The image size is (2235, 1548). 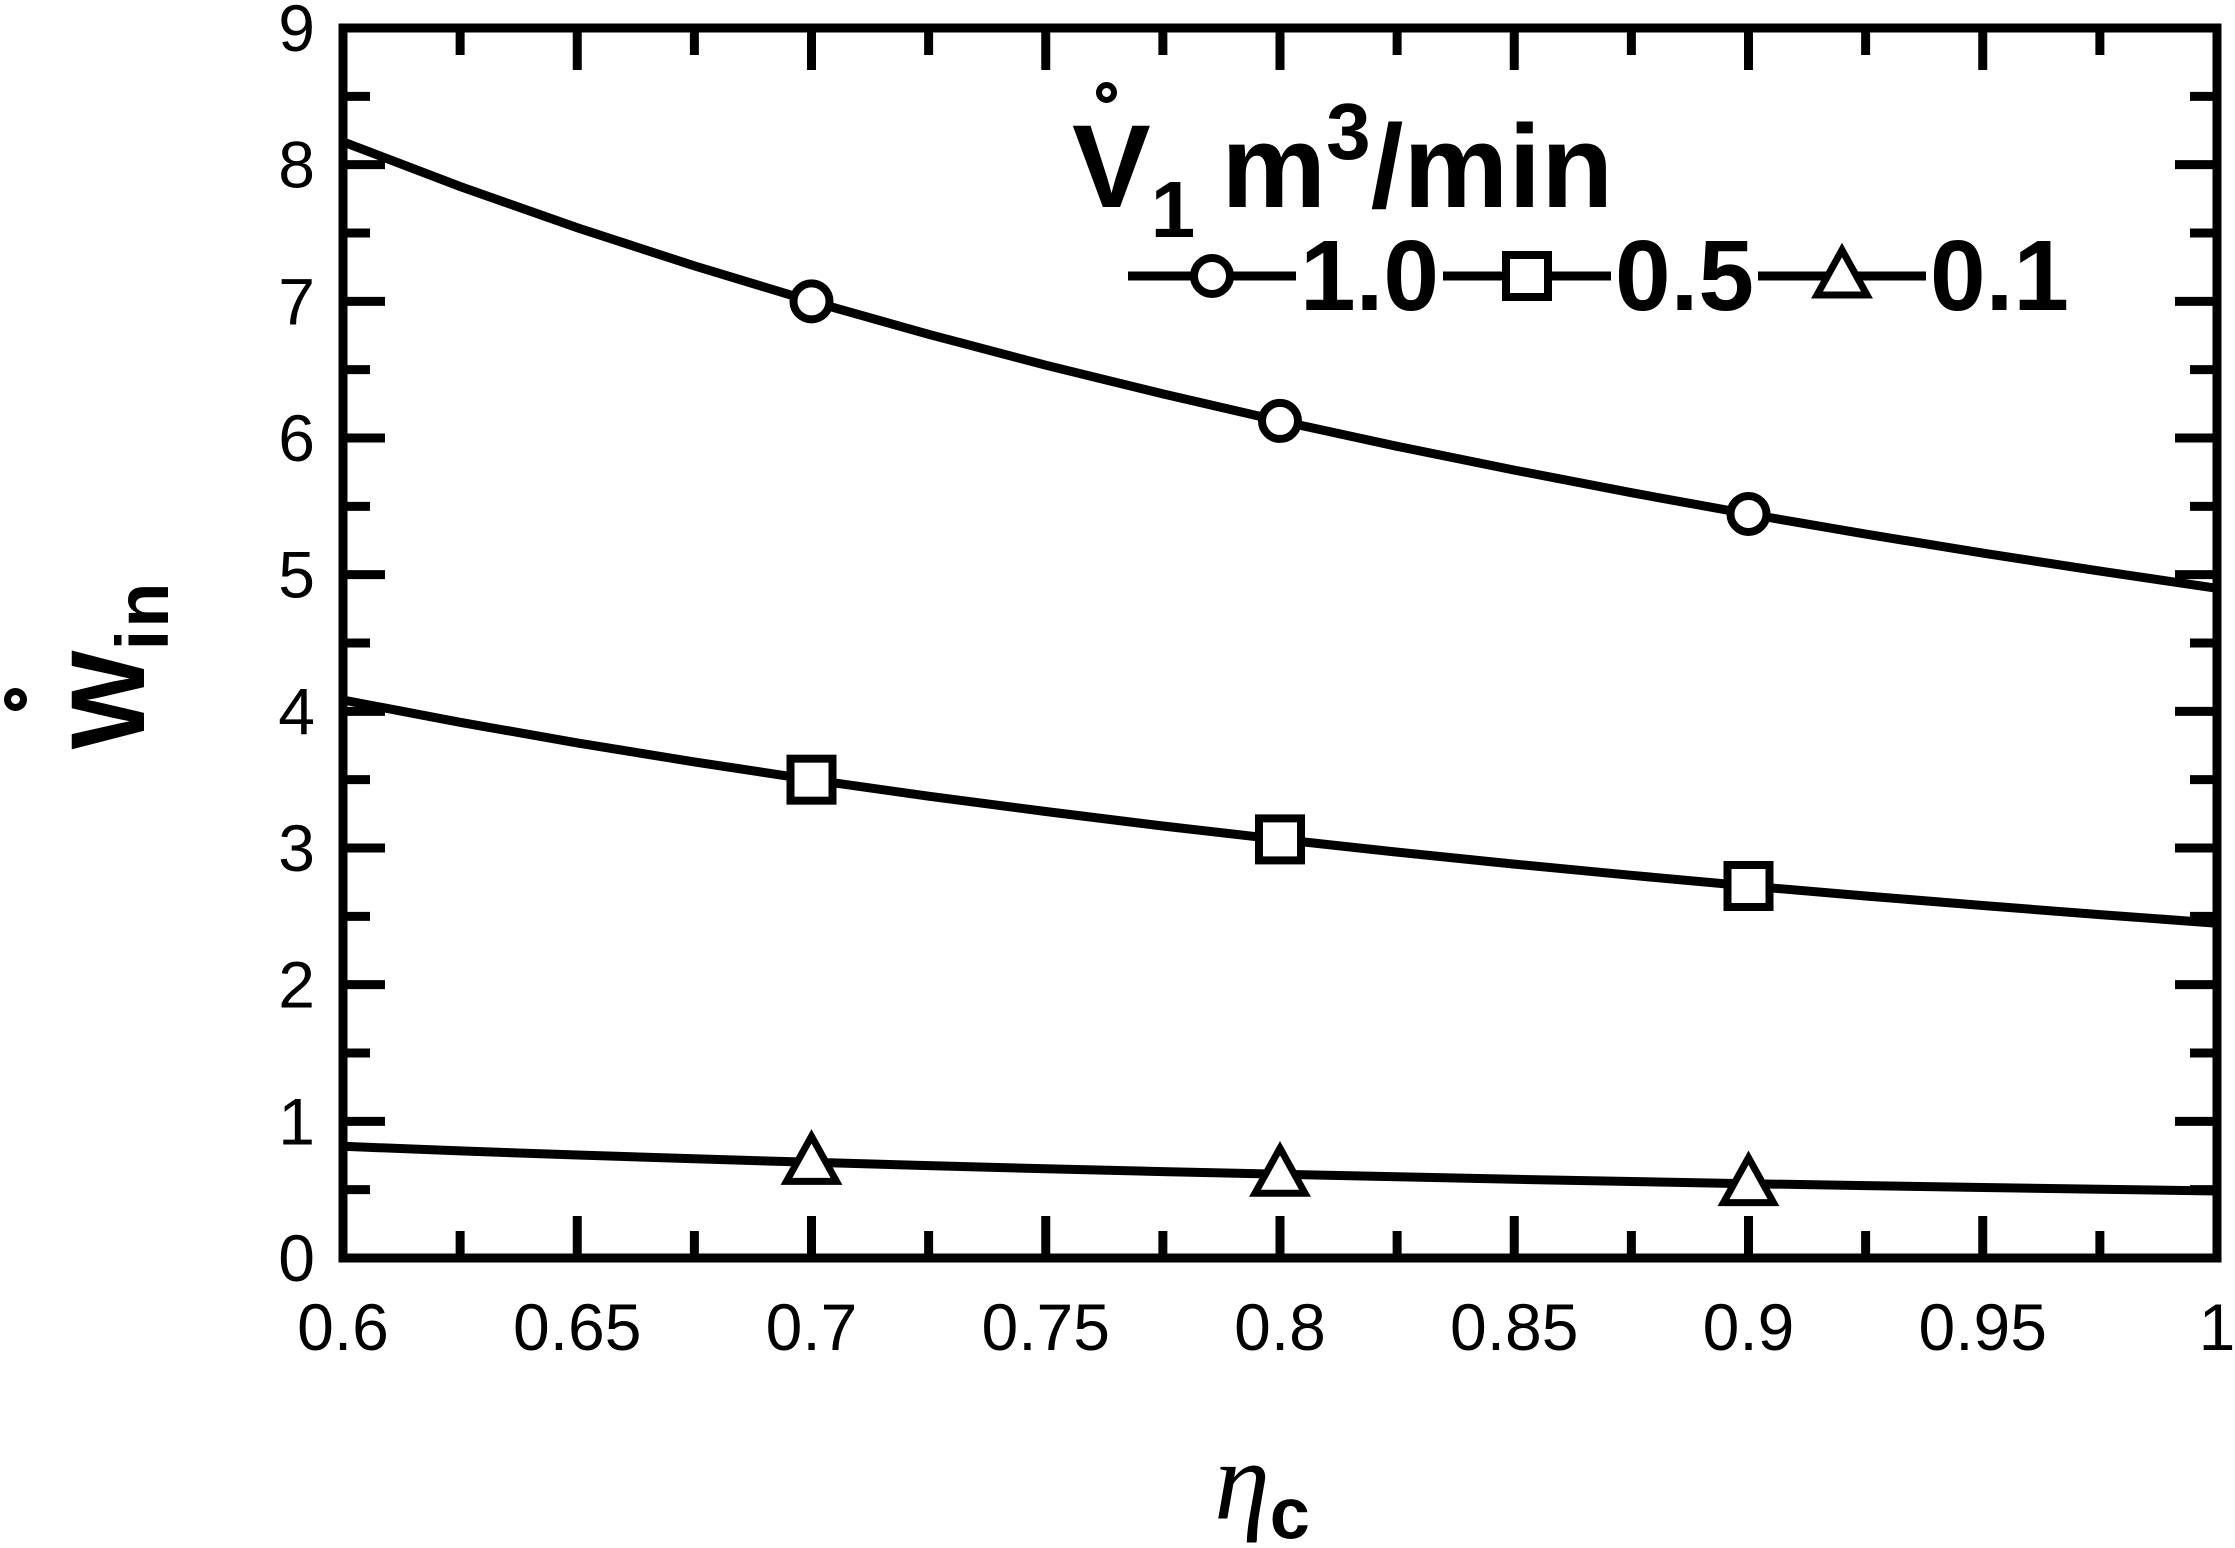 What do you see at coordinates (2000, 276) in the screenshot?
I see `legend-entry-label: 0.1` at bounding box center [2000, 276].